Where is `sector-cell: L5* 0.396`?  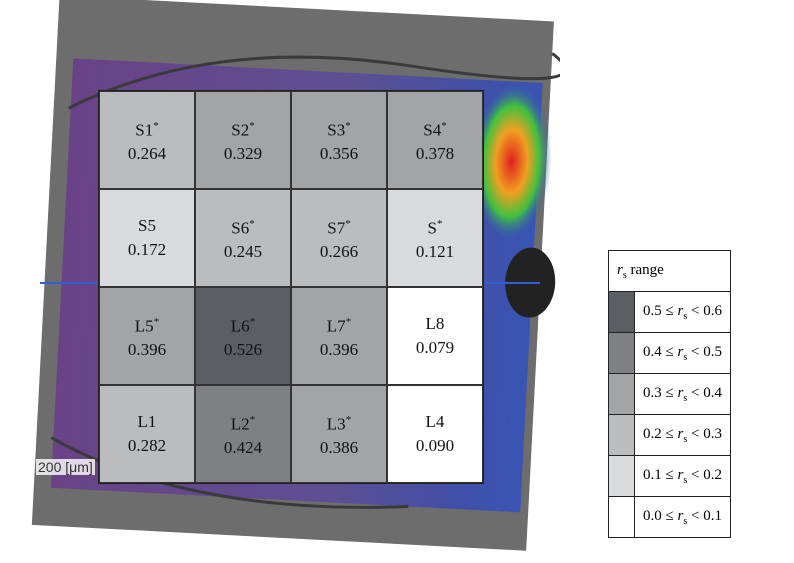 sector-cell: L5* 0.396 is located at coordinates (147, 336).